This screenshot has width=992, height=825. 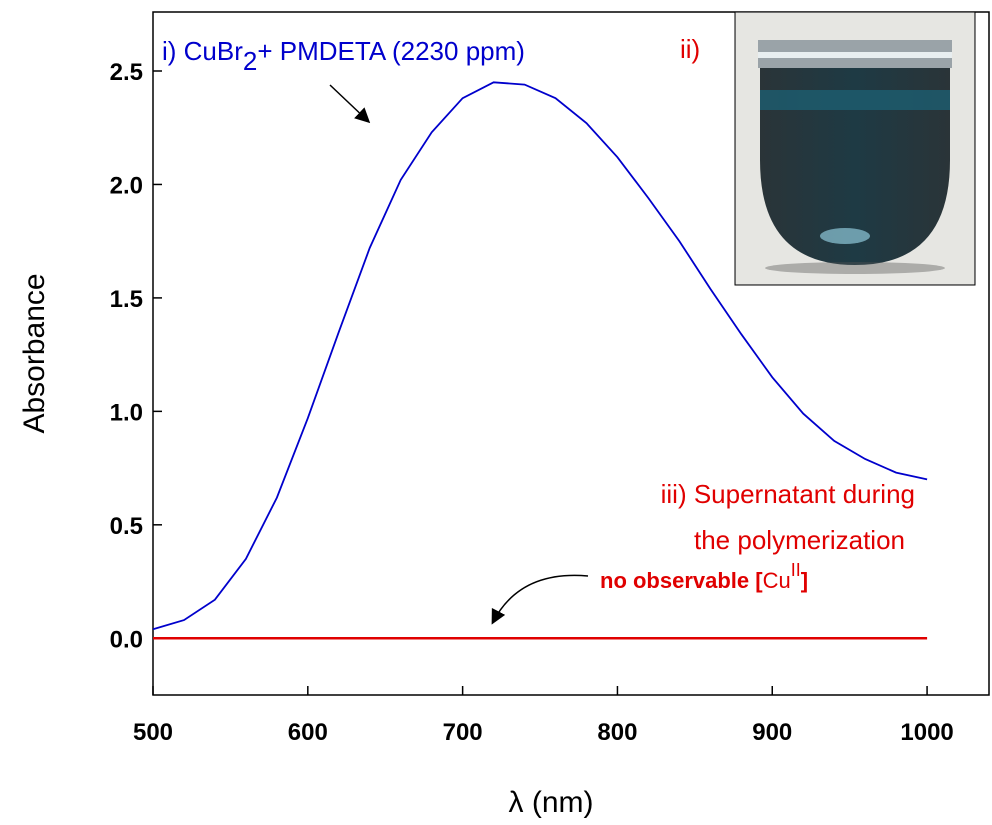 I want to click on annotation: i) CuBr2+ PMDETA (2230 ppm), so click(x=343, y=56).